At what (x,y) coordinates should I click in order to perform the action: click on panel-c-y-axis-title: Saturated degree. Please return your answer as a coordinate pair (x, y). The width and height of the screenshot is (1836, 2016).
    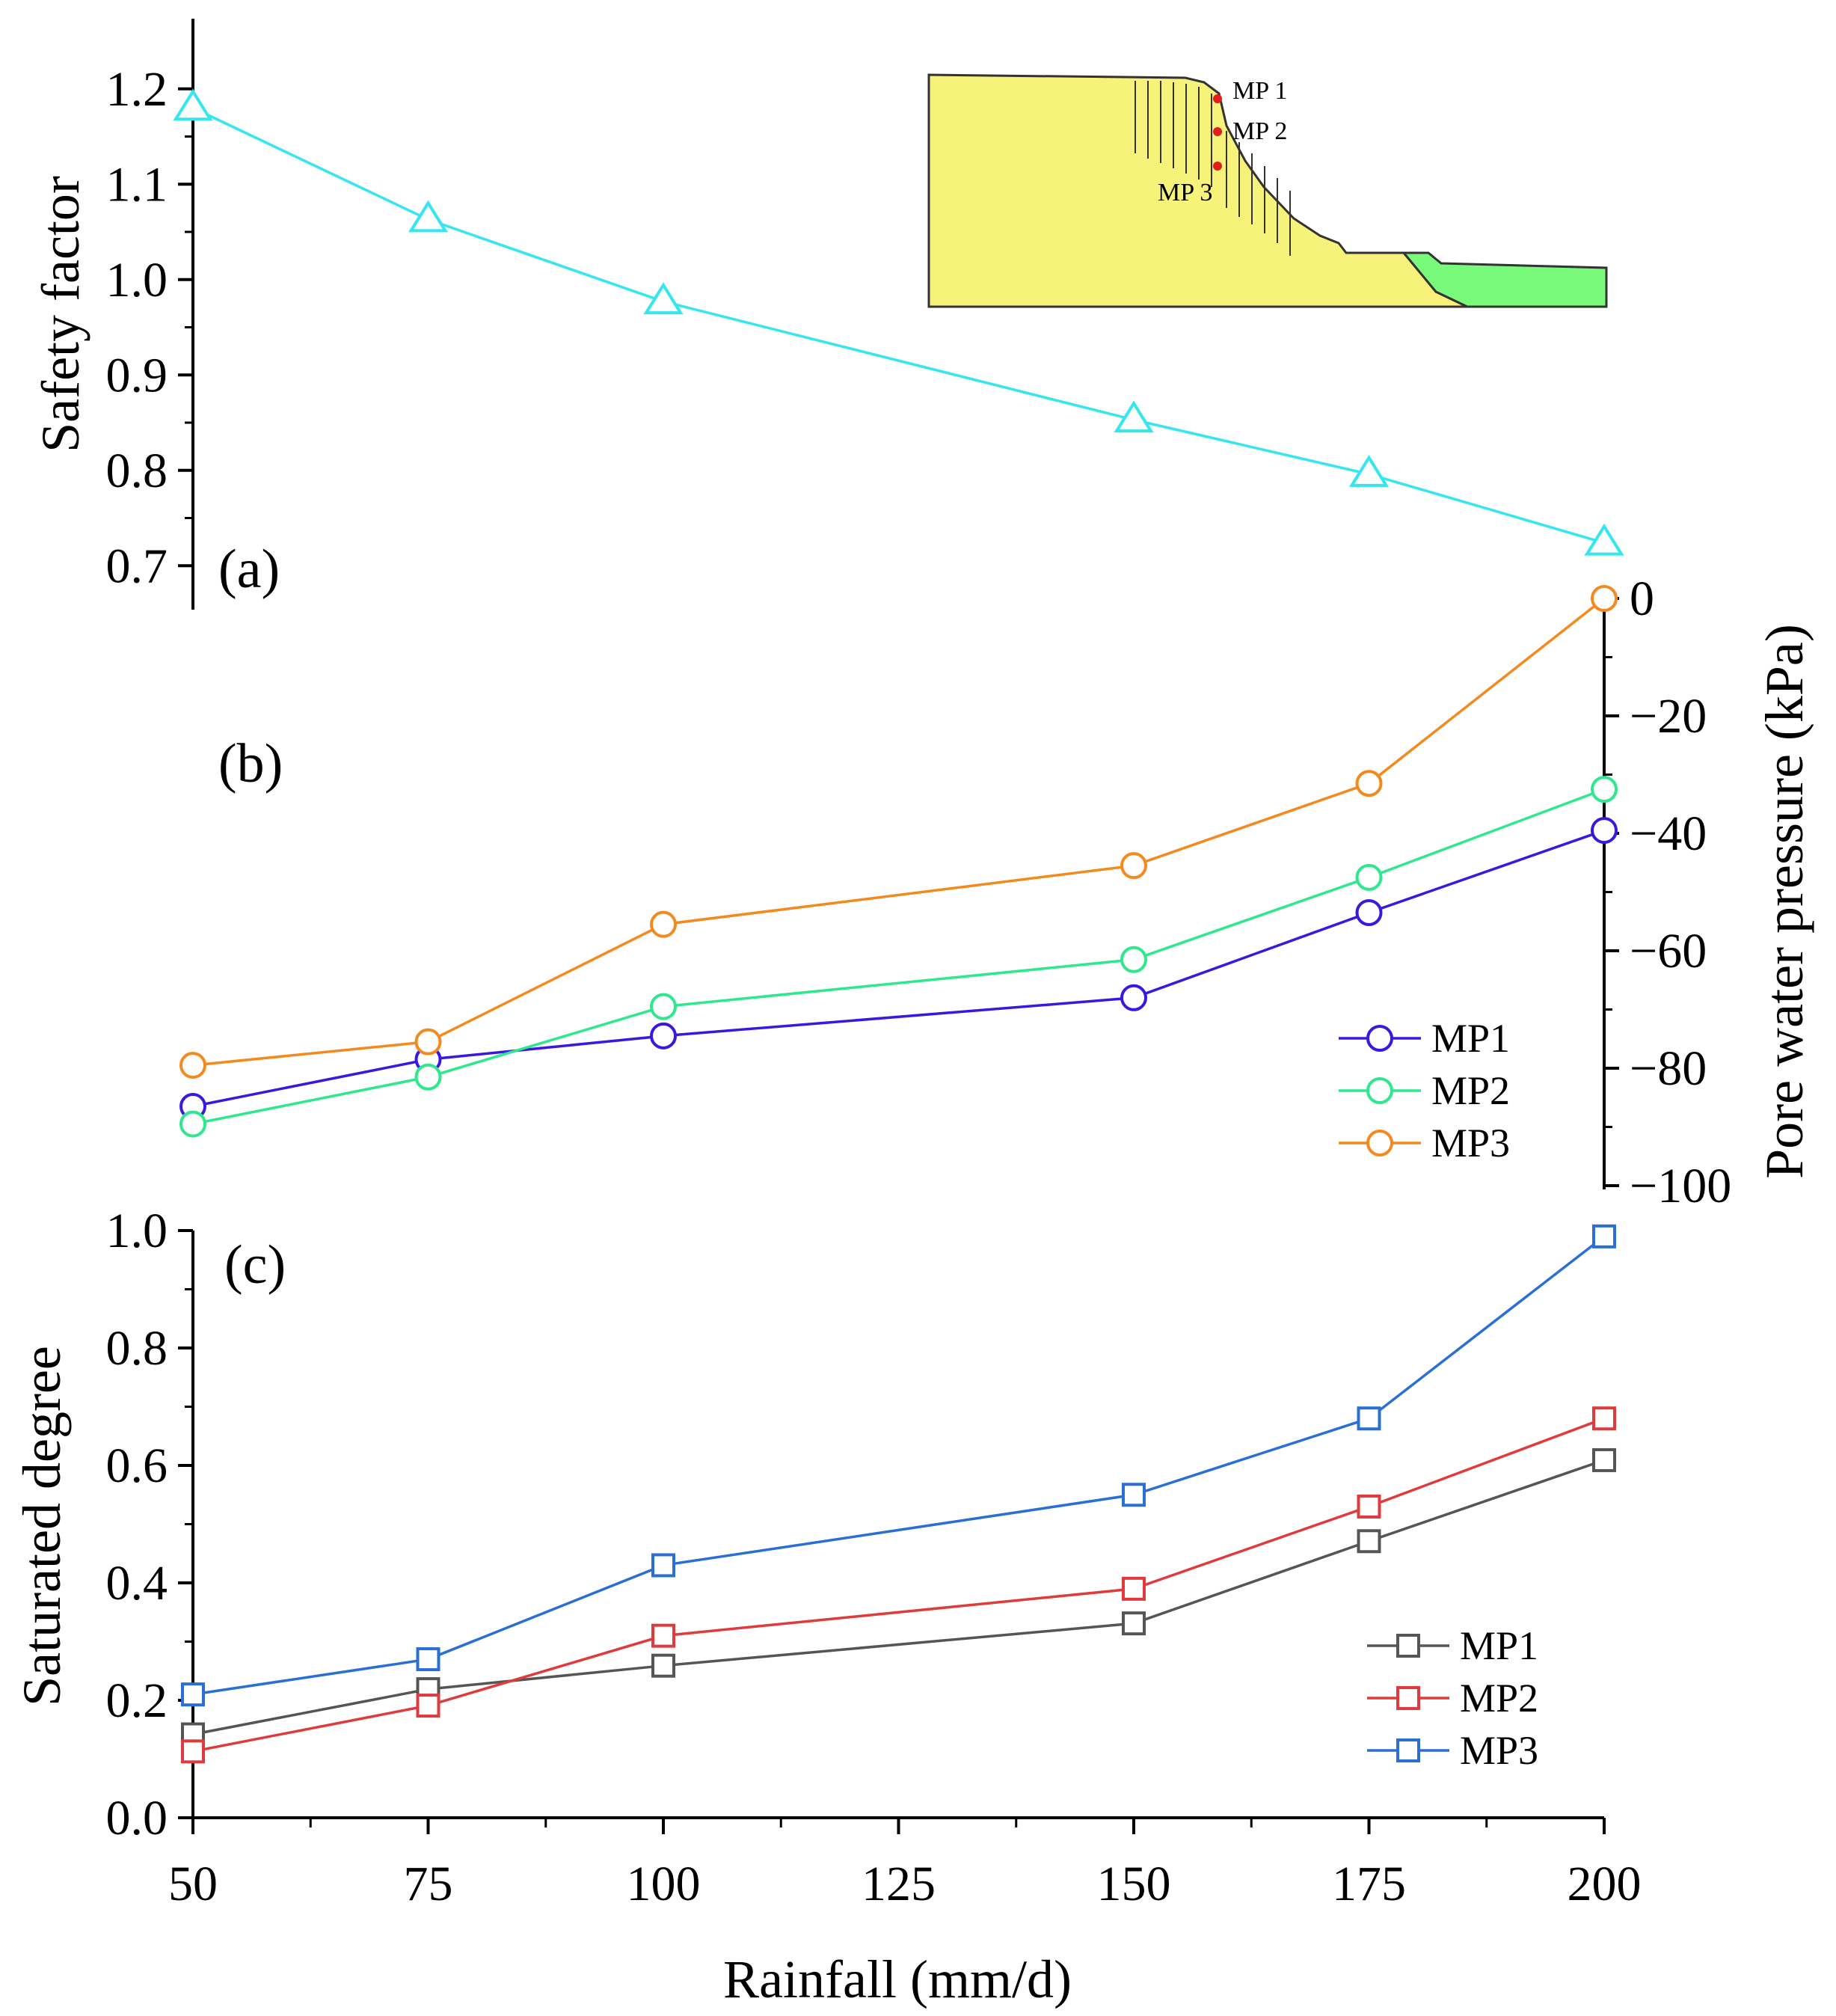
    Looking at the image, I should click on (42, 1526).